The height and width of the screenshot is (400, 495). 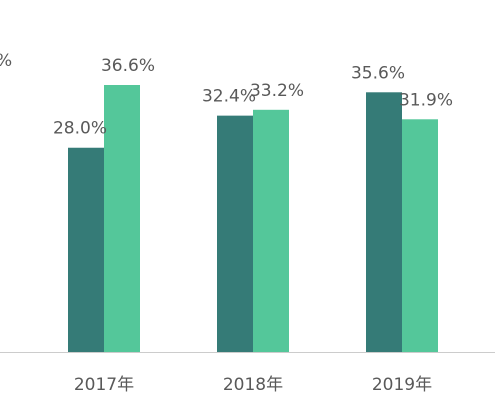 I want to click on data-label-series2-3: 31.9%, so click(x=426, y=100).